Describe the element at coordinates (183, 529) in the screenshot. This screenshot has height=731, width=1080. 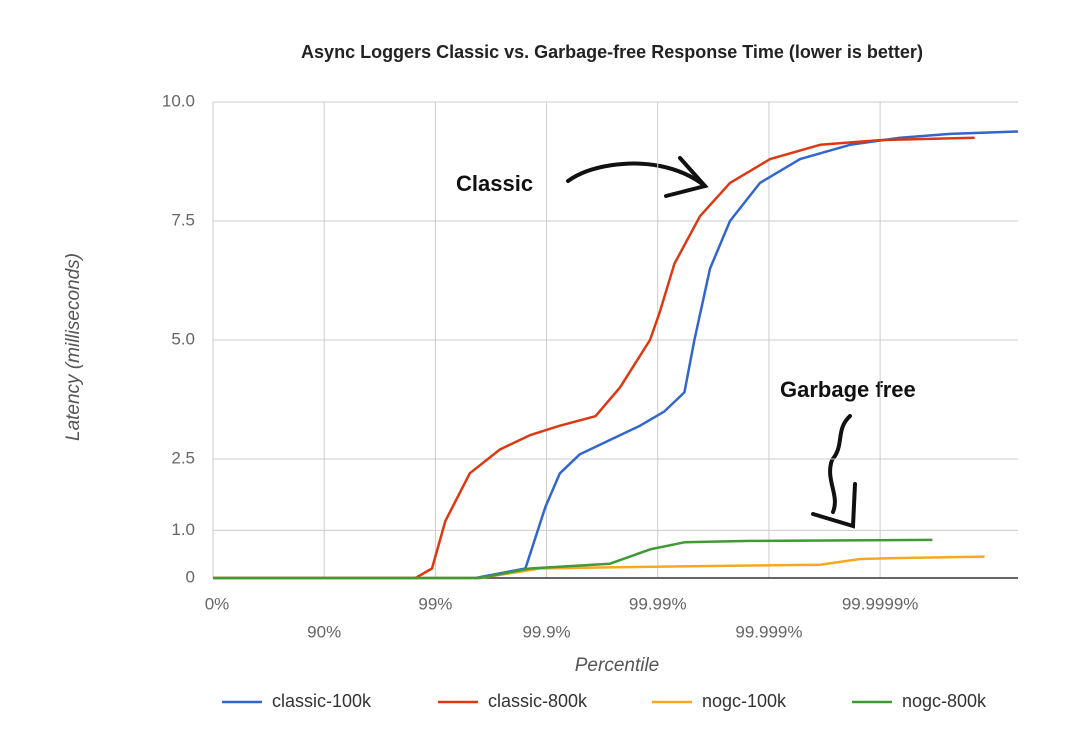
I see `y-tick-label: 1.0` at that location.